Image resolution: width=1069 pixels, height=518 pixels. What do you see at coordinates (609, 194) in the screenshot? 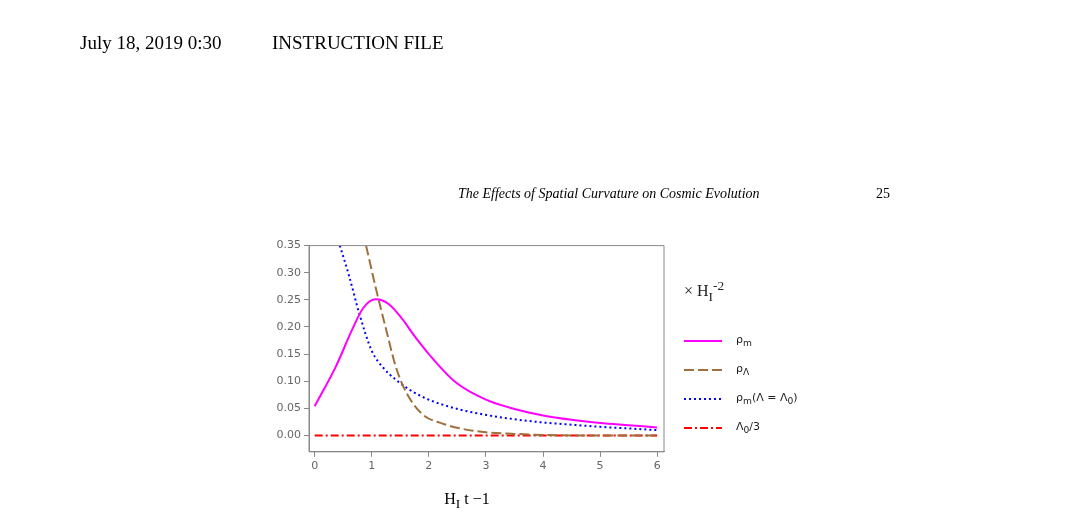
I see `text: The Effects of Spatial Curvature on Cosmic Evolution` at bounding box center [609, 194].